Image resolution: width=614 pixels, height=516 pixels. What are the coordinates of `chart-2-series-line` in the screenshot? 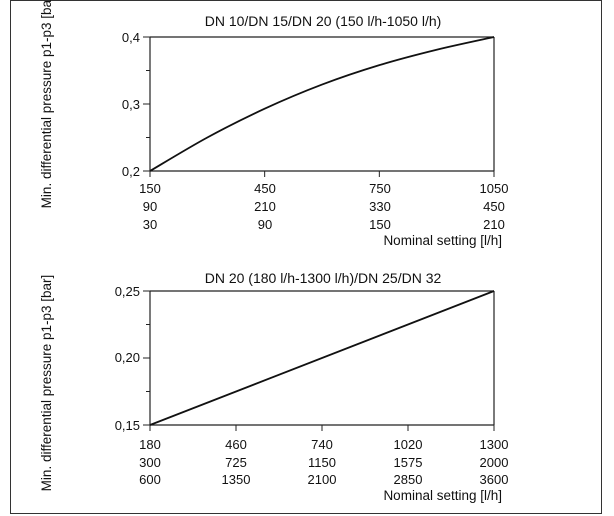 It's located at (322, 358).